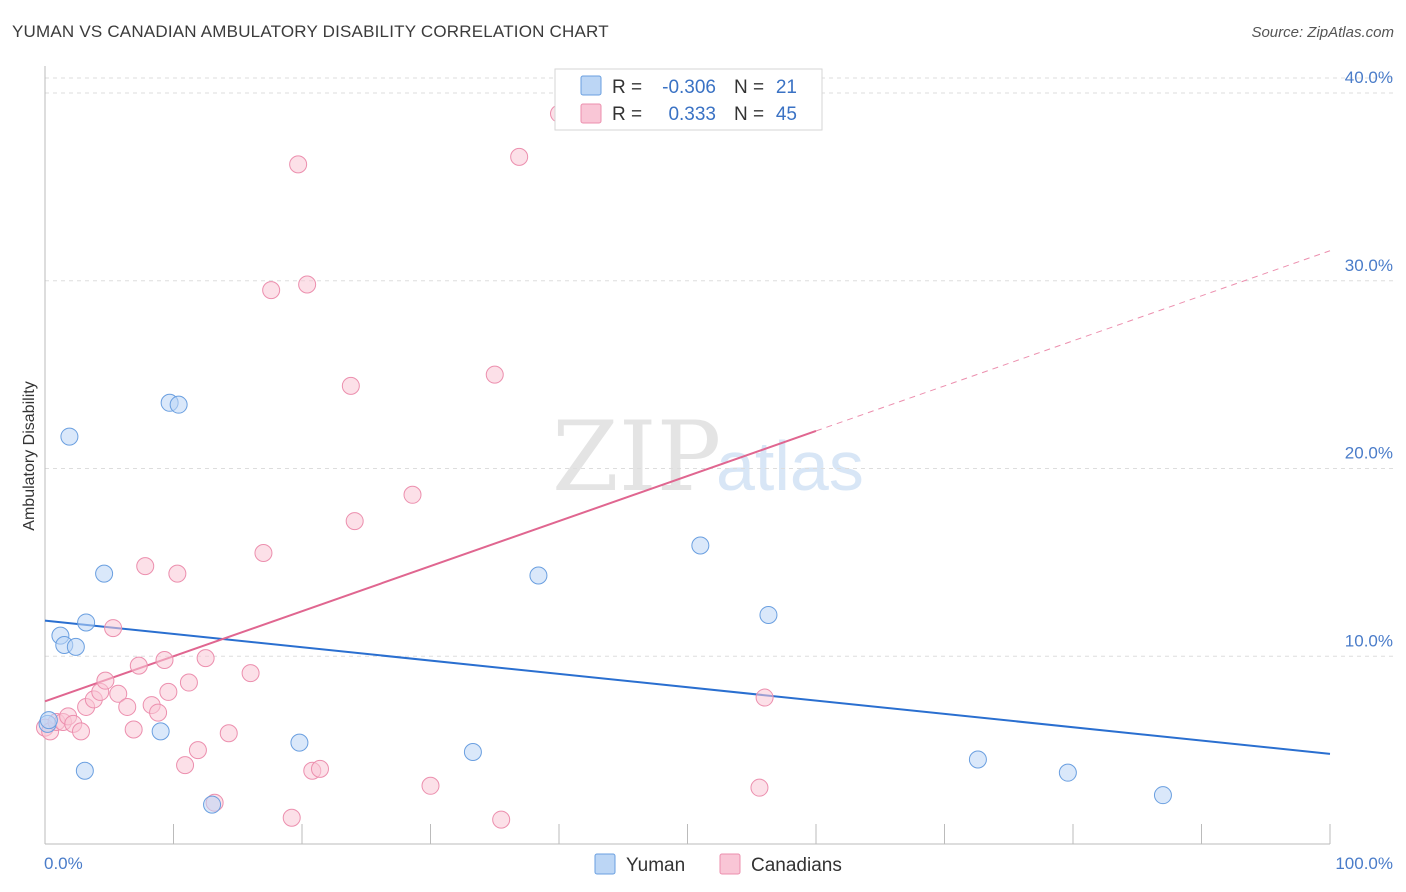  What do you see at coordinates (627, 87) in the screenshot?
I see `legend-r-label-yuman: R =` at bounding box center [627, 87].